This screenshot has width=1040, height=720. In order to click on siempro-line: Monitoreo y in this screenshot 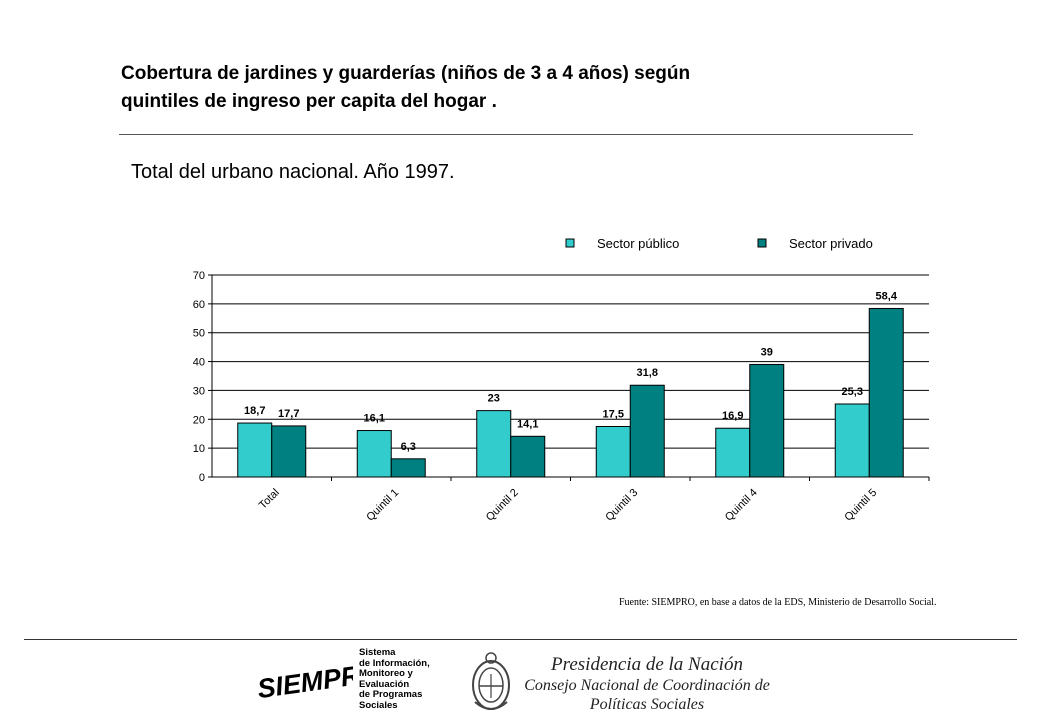, I will do `click(386, 673)`.